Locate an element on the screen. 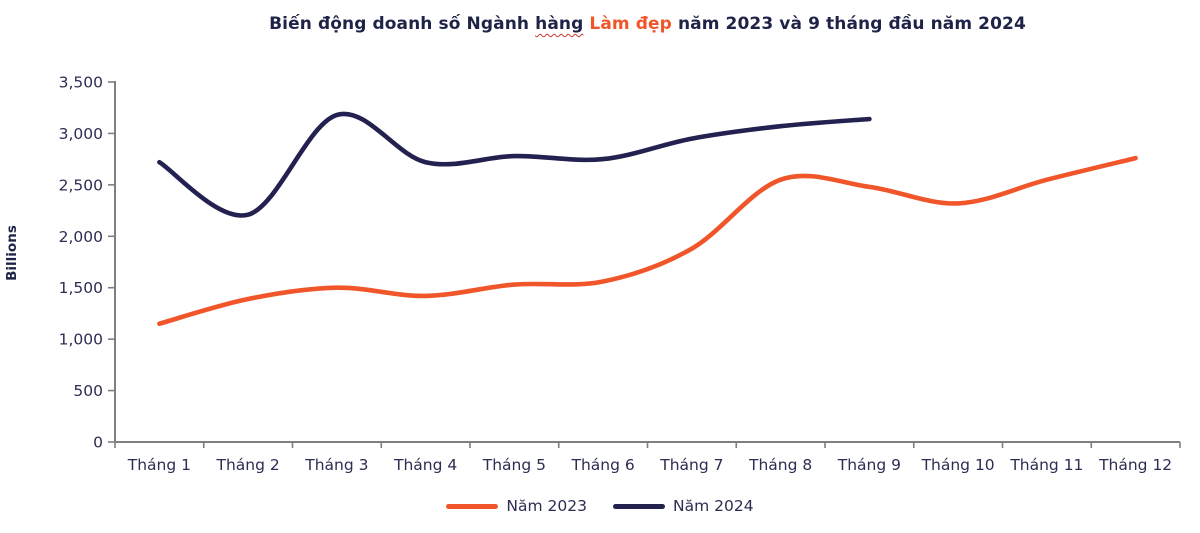  y-tick-label: 3,500 is located at coordinates (81, 83).